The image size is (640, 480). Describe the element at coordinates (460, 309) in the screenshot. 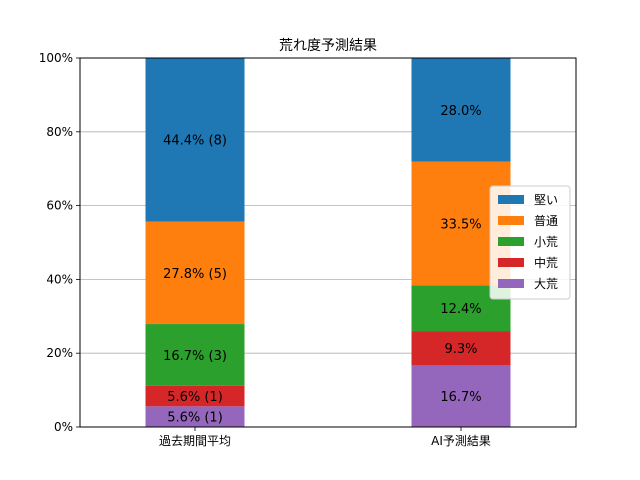

I see `data-label: 12.4%` at that location.